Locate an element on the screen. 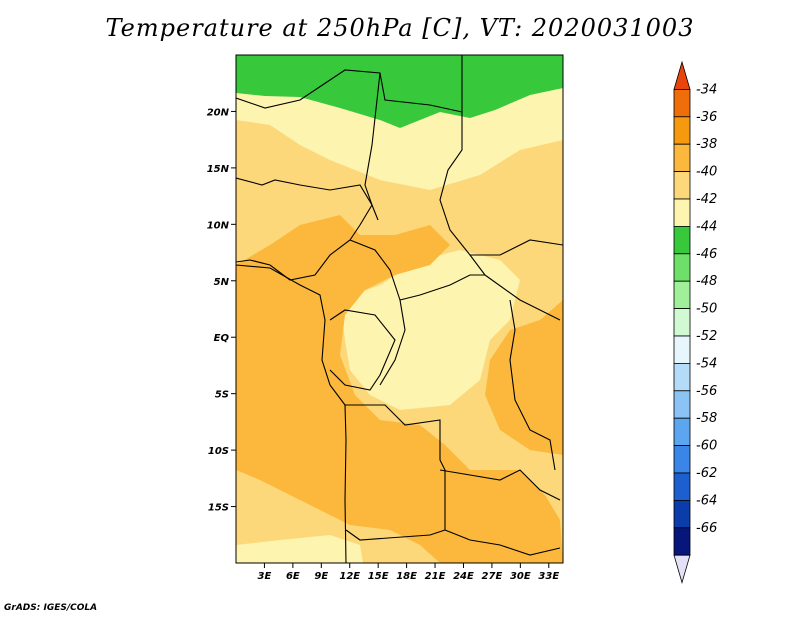  y-tick-label: 15N is located at coordinates (218, 169).